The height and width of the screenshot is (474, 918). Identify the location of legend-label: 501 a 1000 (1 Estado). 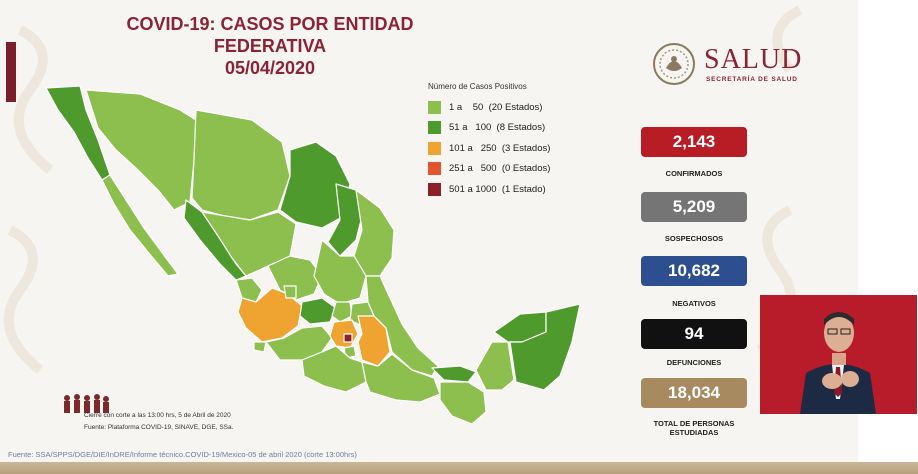
(497, 189).